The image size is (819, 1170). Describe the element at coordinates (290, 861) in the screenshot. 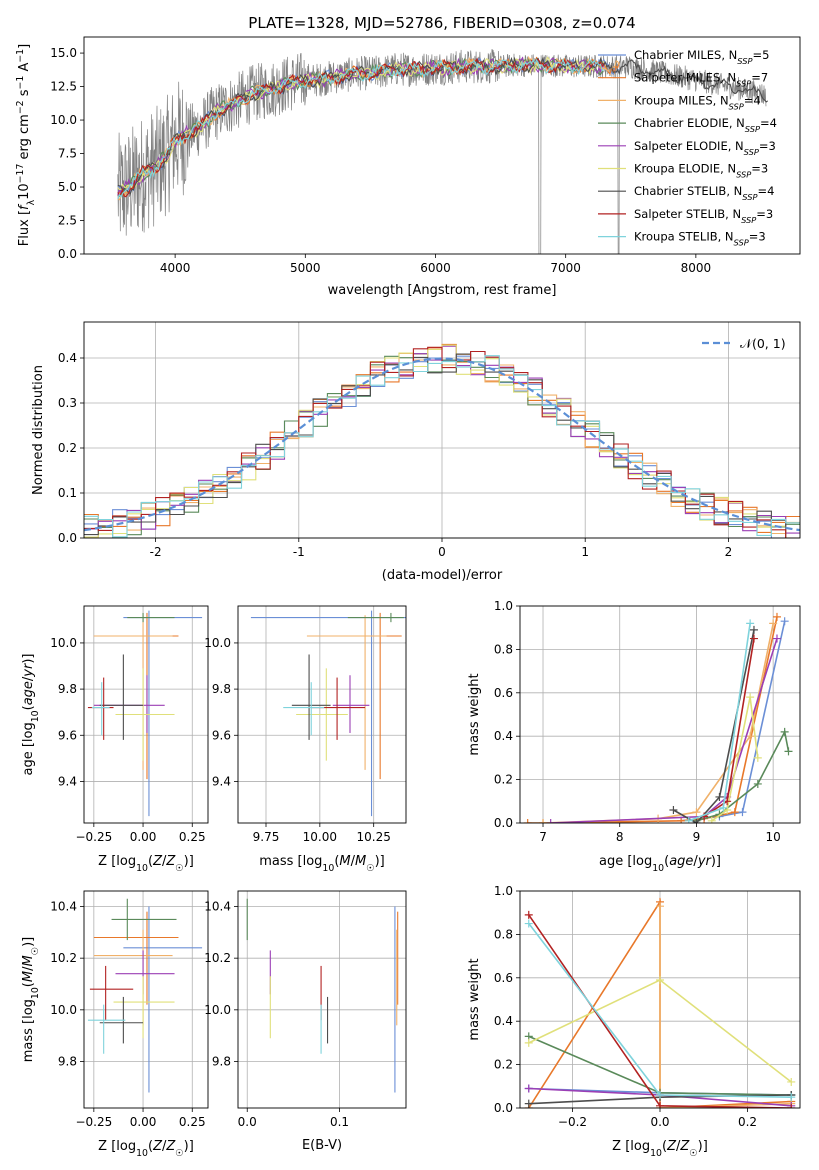

I see `label-part: mass [log` at that location.